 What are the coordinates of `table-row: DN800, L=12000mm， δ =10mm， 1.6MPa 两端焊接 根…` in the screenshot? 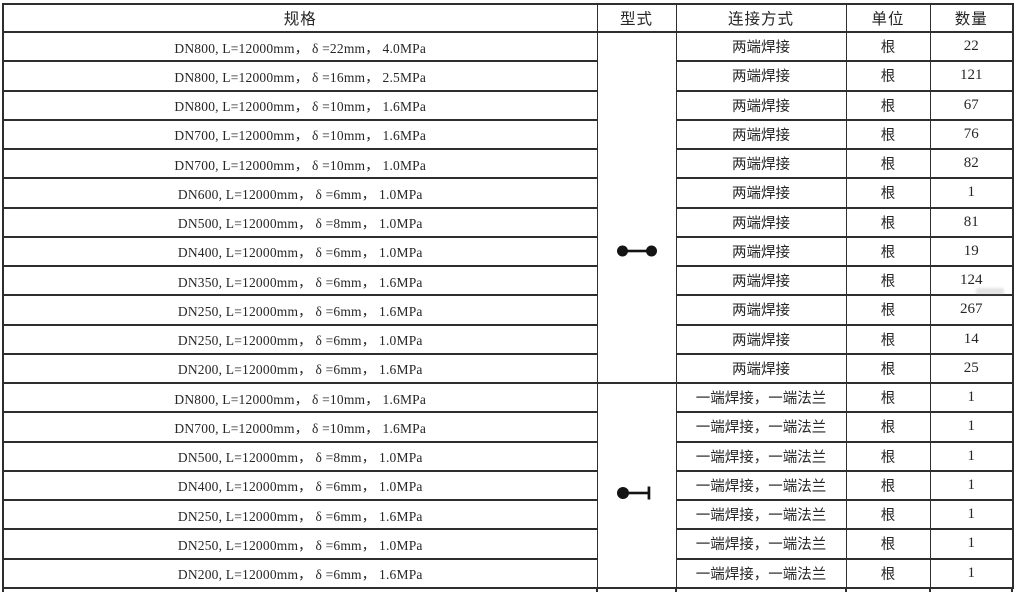 It's located at (508, 105).